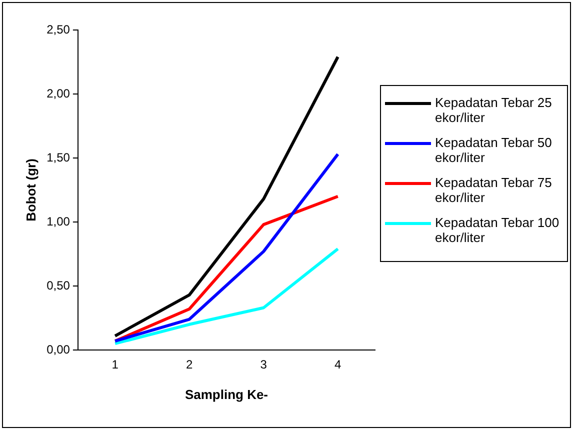 The image size is (575, 432). What do you see at coordinates (497, 230) in the screenshot?
I see `legend-label: Kepadatan Tebar 100 ekor/liter` at bounding box center [497, 230].